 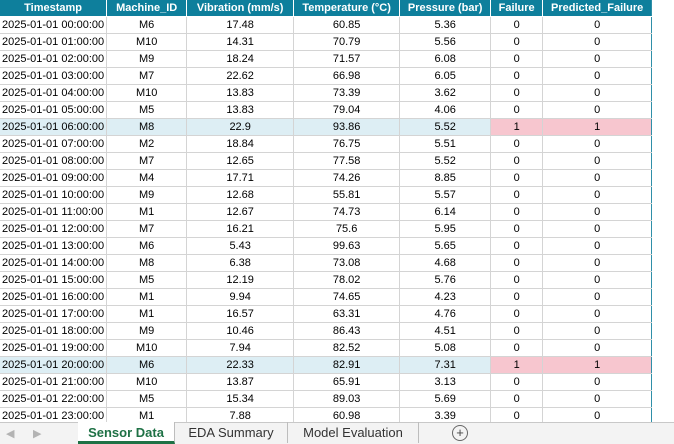 What do you see at coordinates (445, 93) in the screenshot?
I see `cell-pressure: 3.62` at bounding box center [445, 93].